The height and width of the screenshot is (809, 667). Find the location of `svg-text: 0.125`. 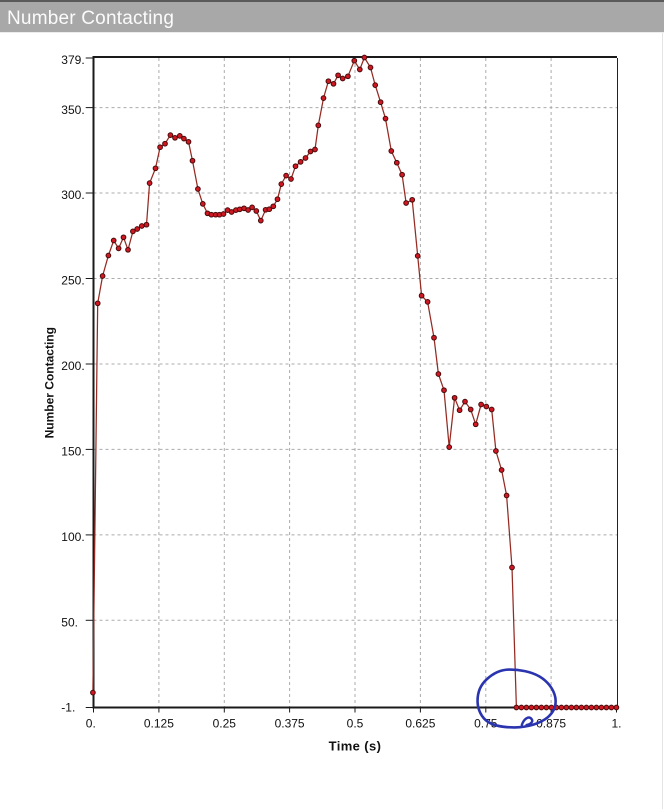

svg-text: 0.125 is located at coordinates (159, 724).